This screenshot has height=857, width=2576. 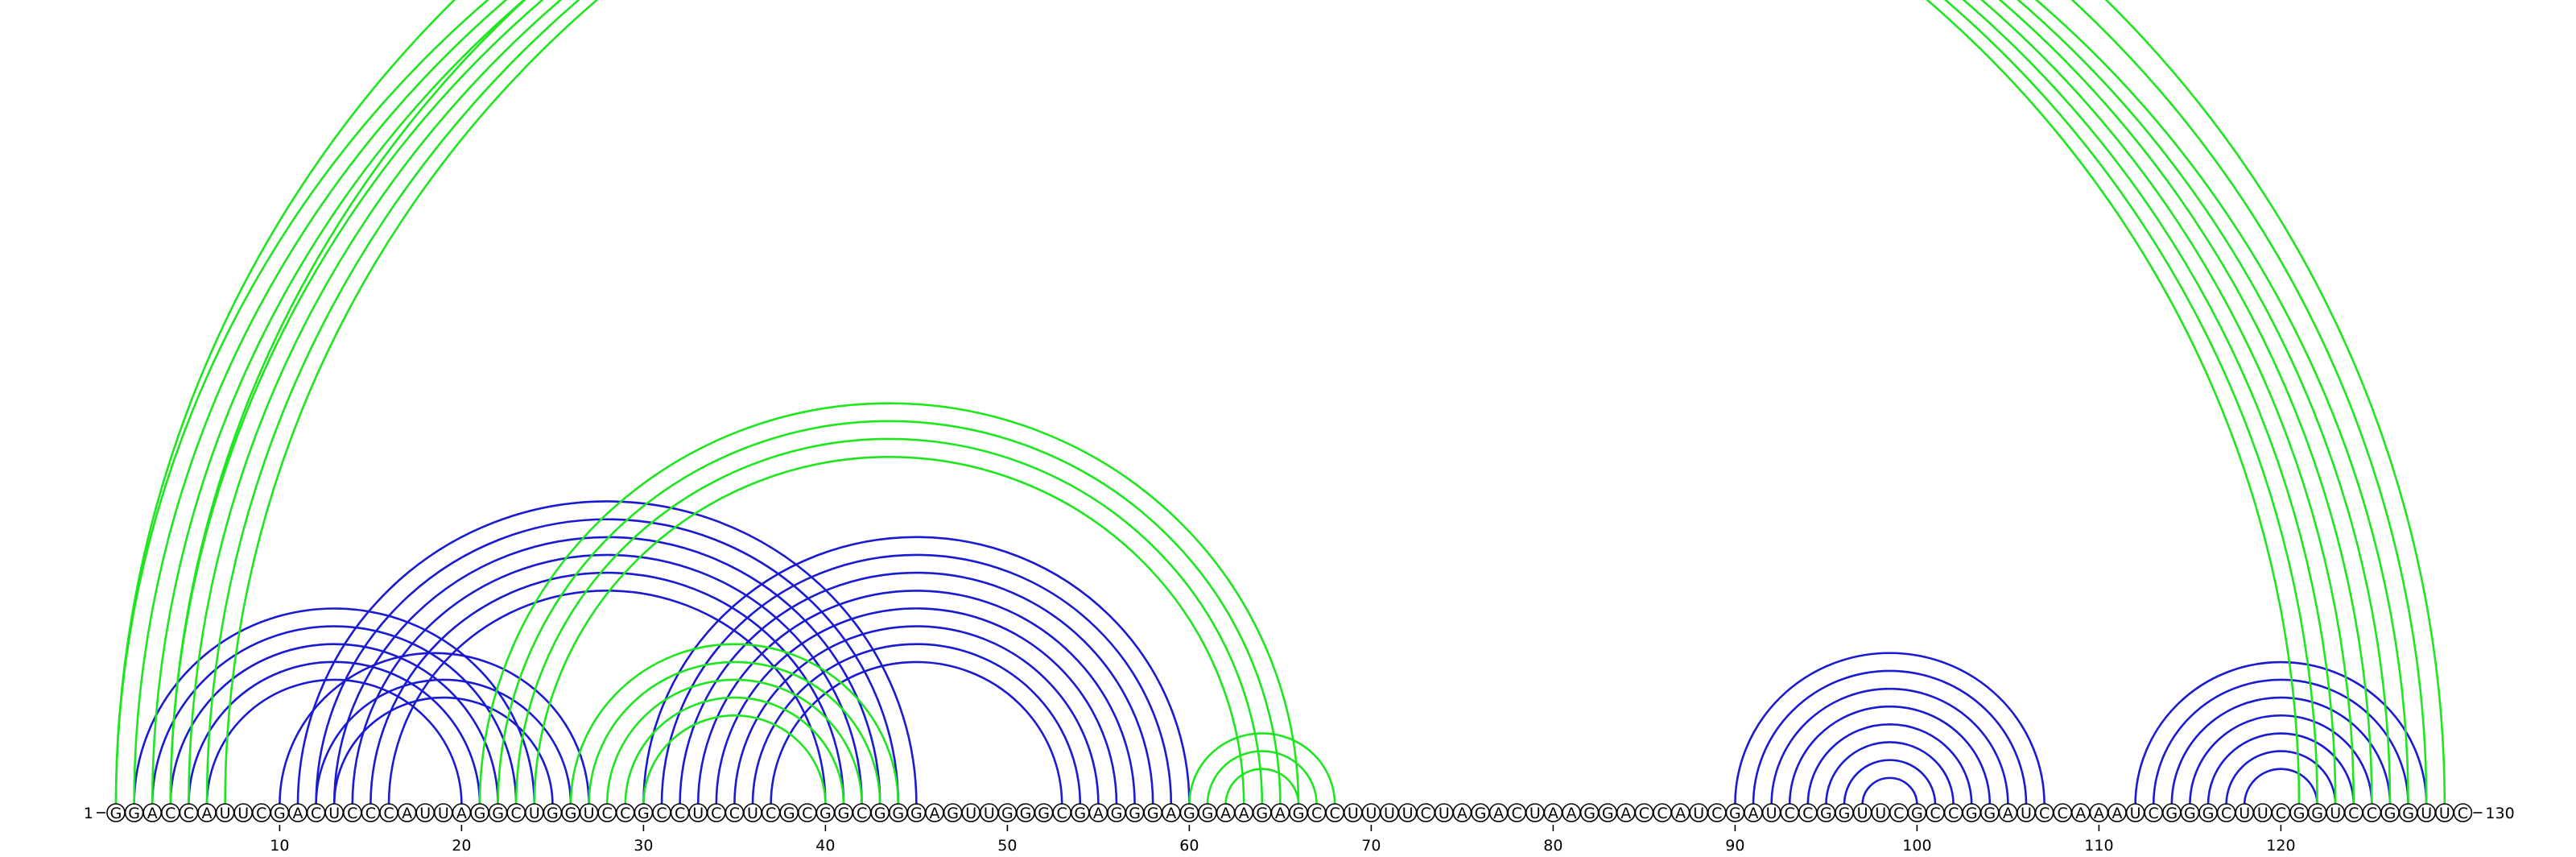 I want to click on tick-label: 50, so click(x=1007, y=846).